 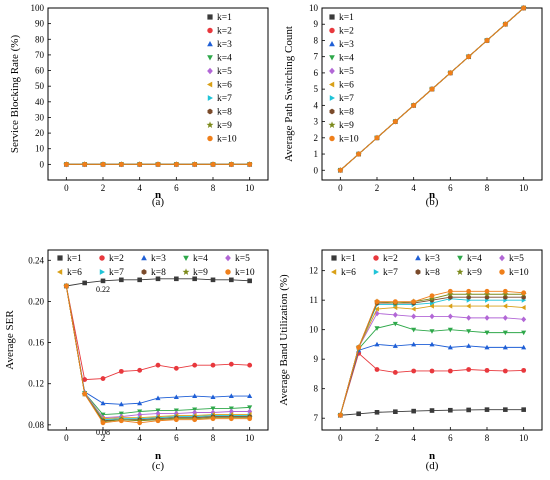 What do you see at coordinates (40, 117) in the screenshot?
I see `y-tick-label: 30` at bounding box center [40, 117].